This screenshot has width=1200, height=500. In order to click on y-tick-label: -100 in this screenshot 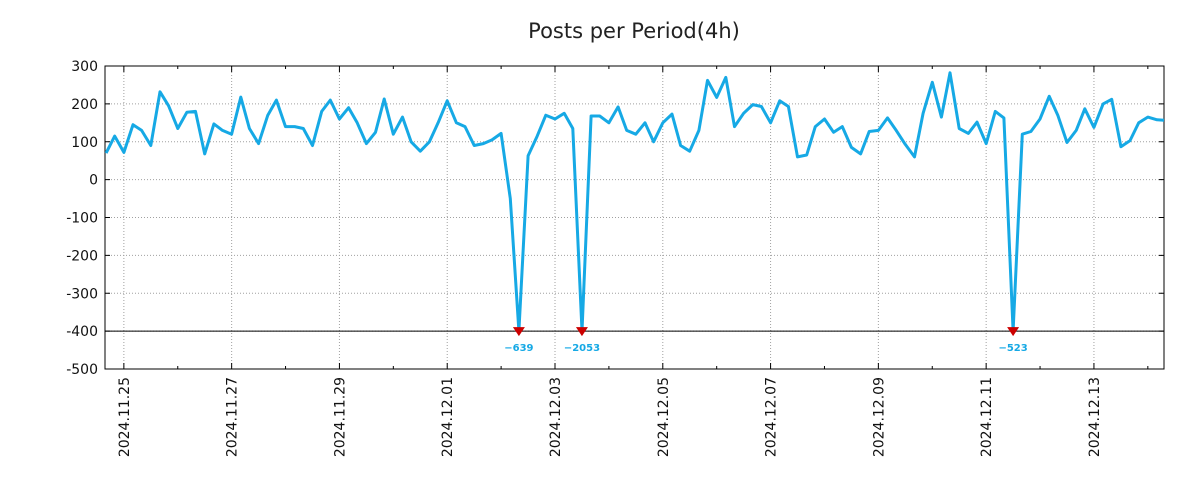, I will do `click(82, 219)`.